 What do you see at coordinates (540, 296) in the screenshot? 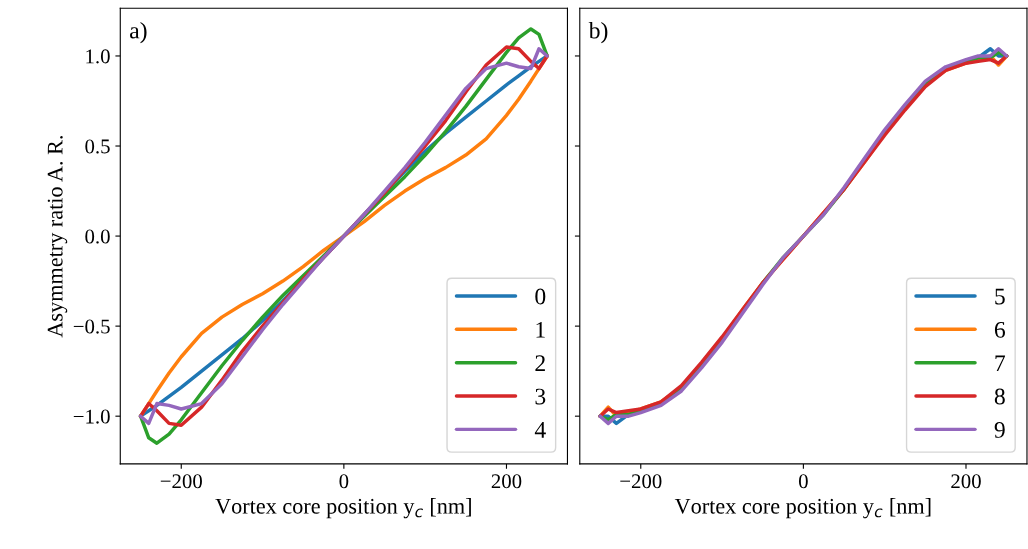
I see `legend-label: 0` at bounding box center [540, 296].